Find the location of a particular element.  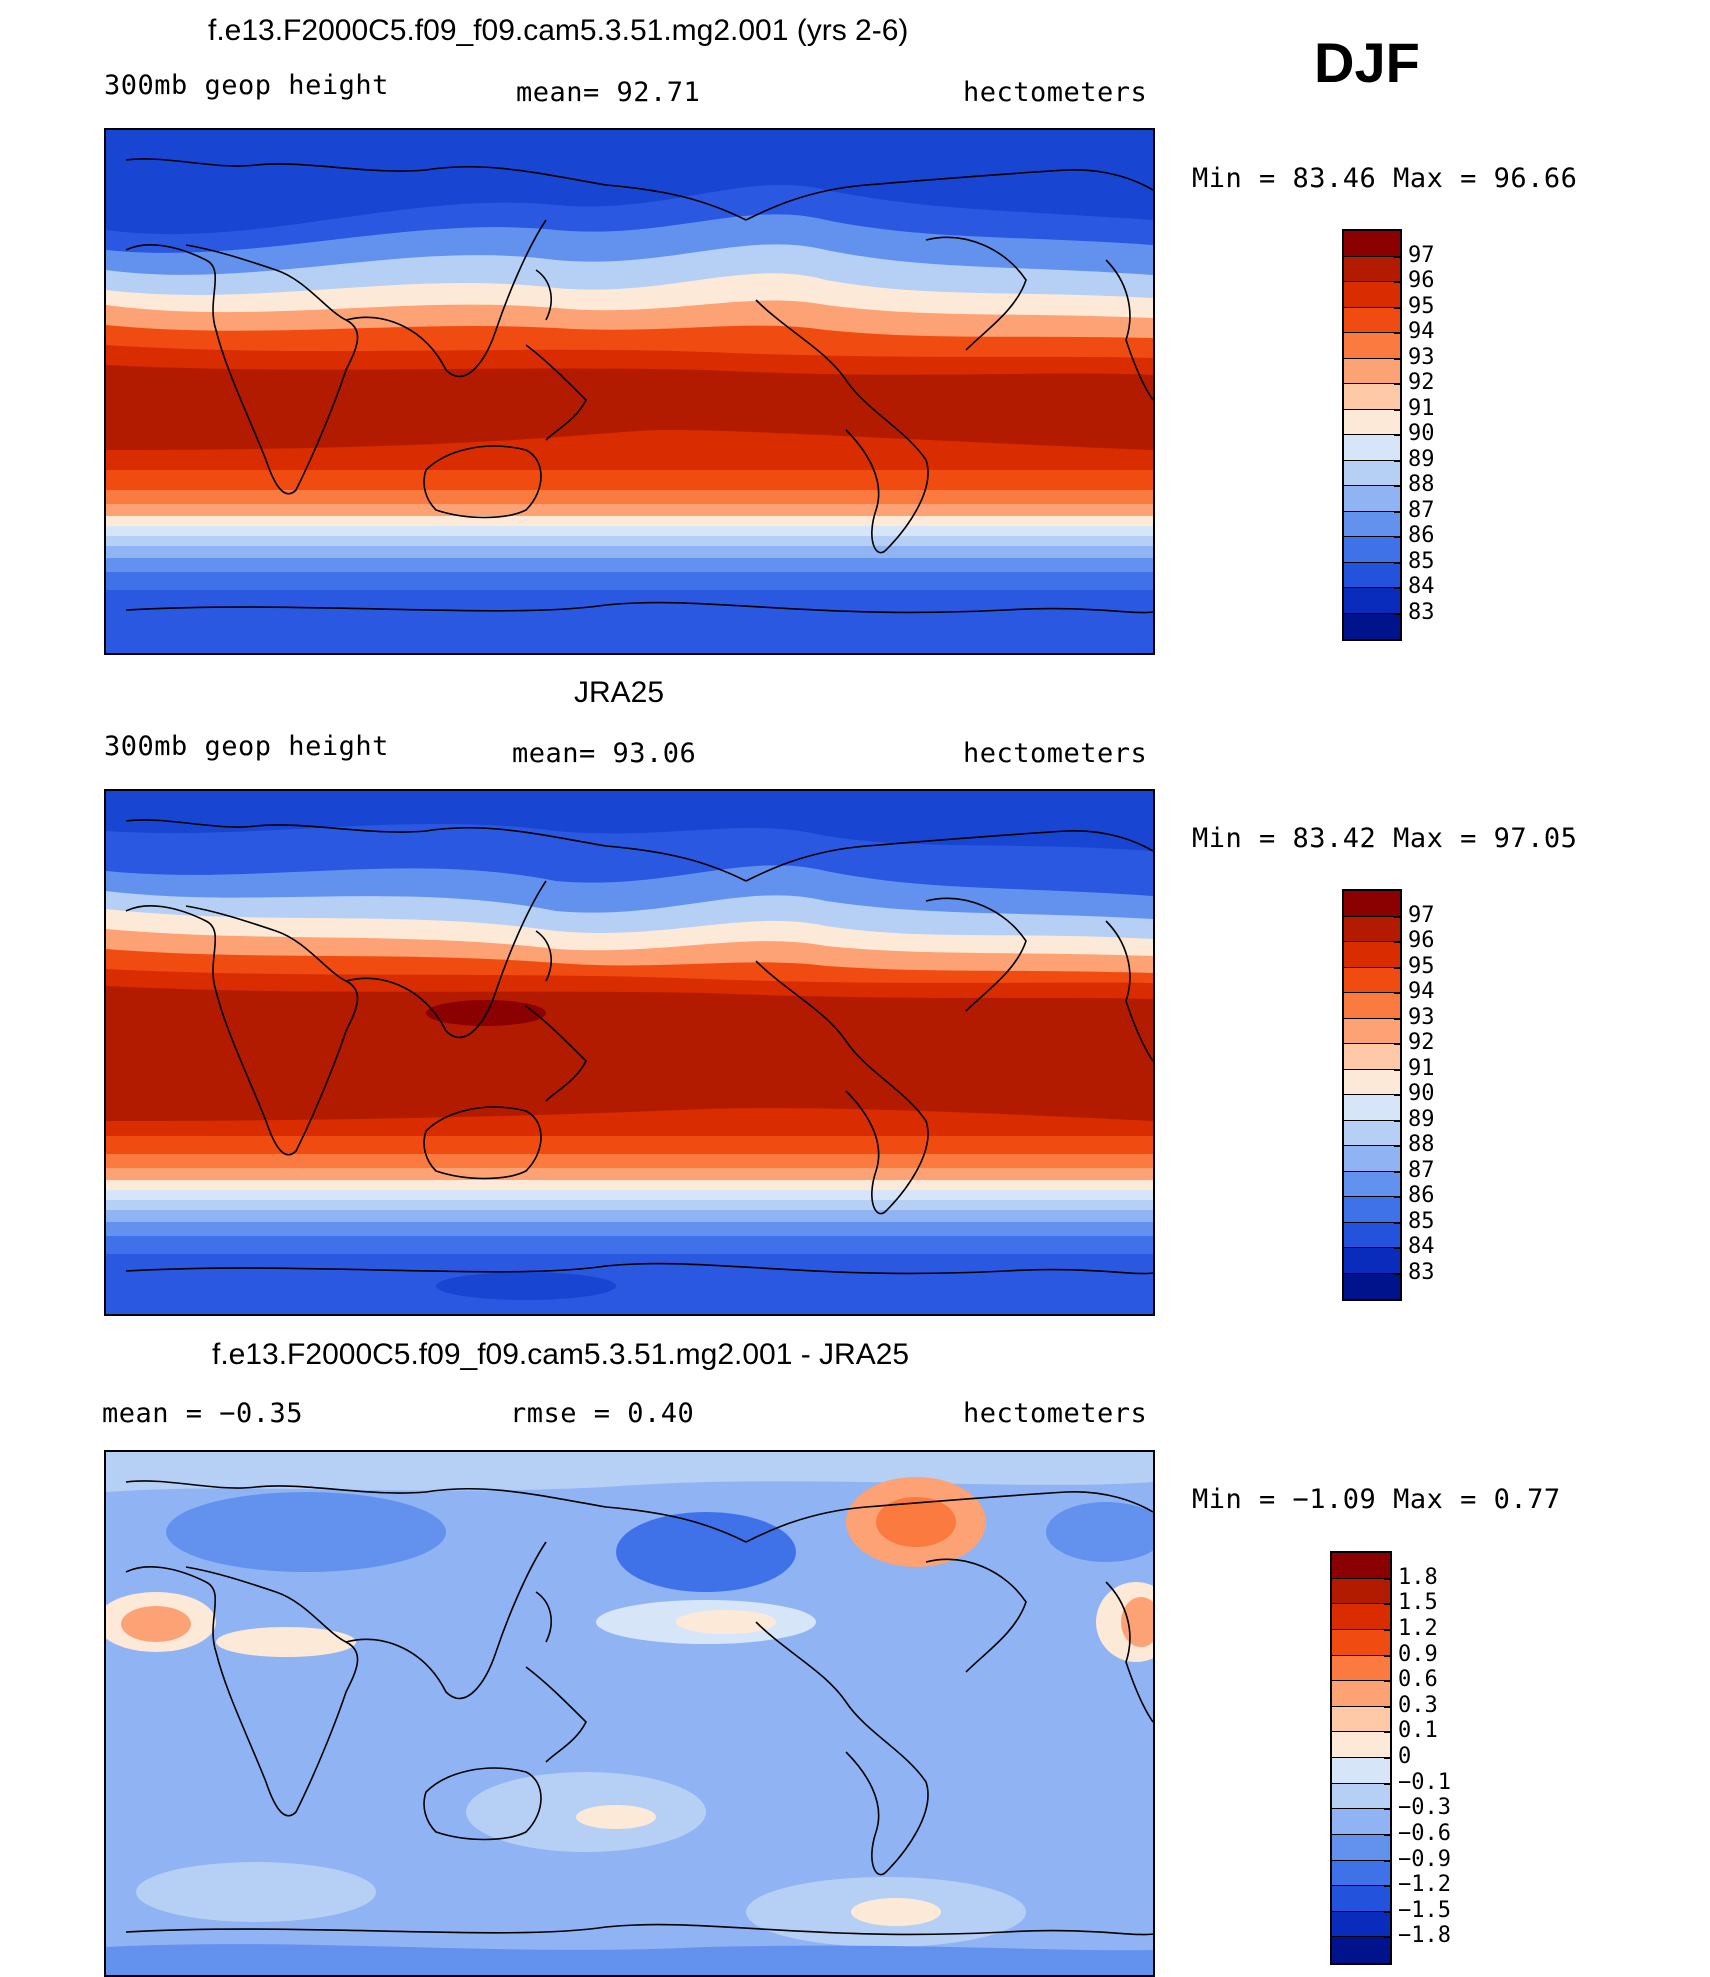

colorbar-tick-label: 94 is located at coordinates (1421, 331).